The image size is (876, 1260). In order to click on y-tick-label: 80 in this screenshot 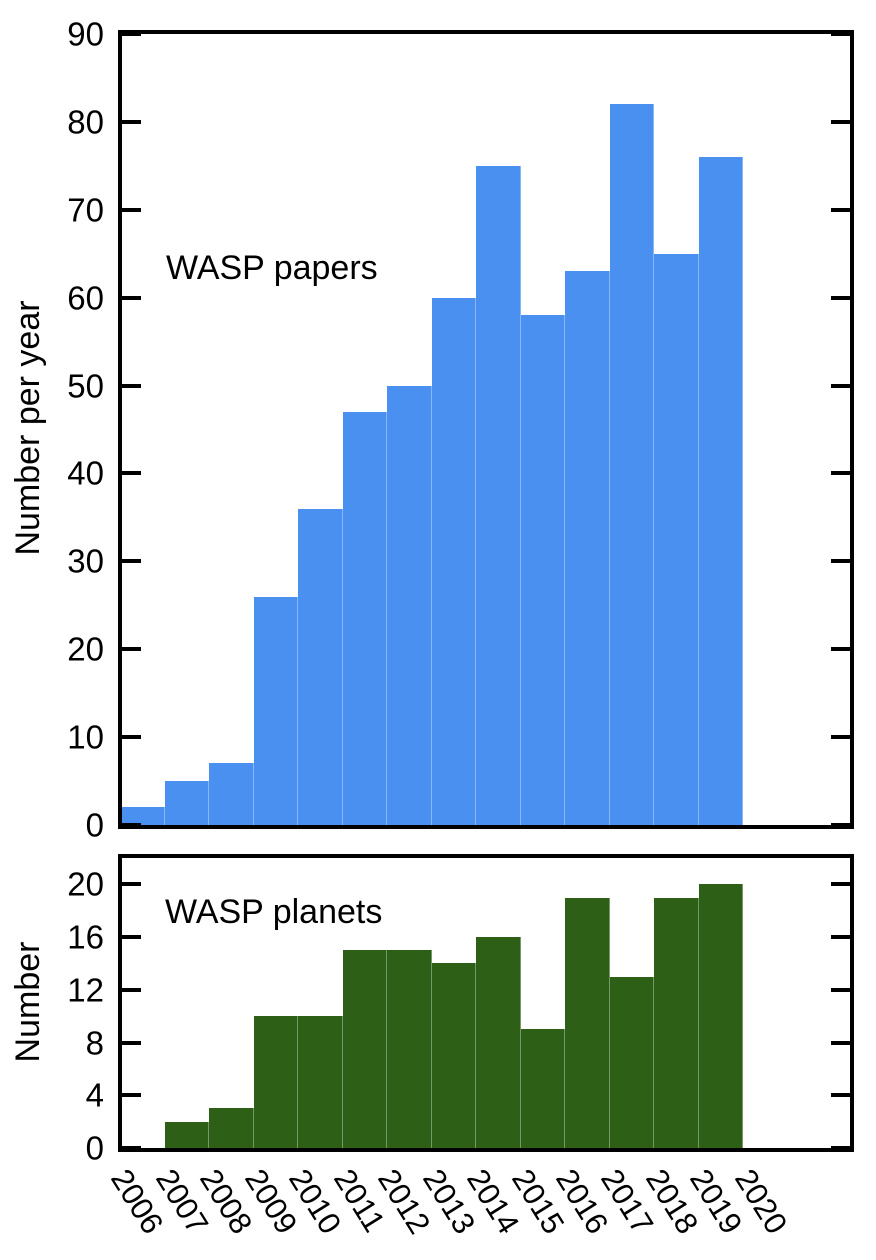, I will do `click(85, 122)`.